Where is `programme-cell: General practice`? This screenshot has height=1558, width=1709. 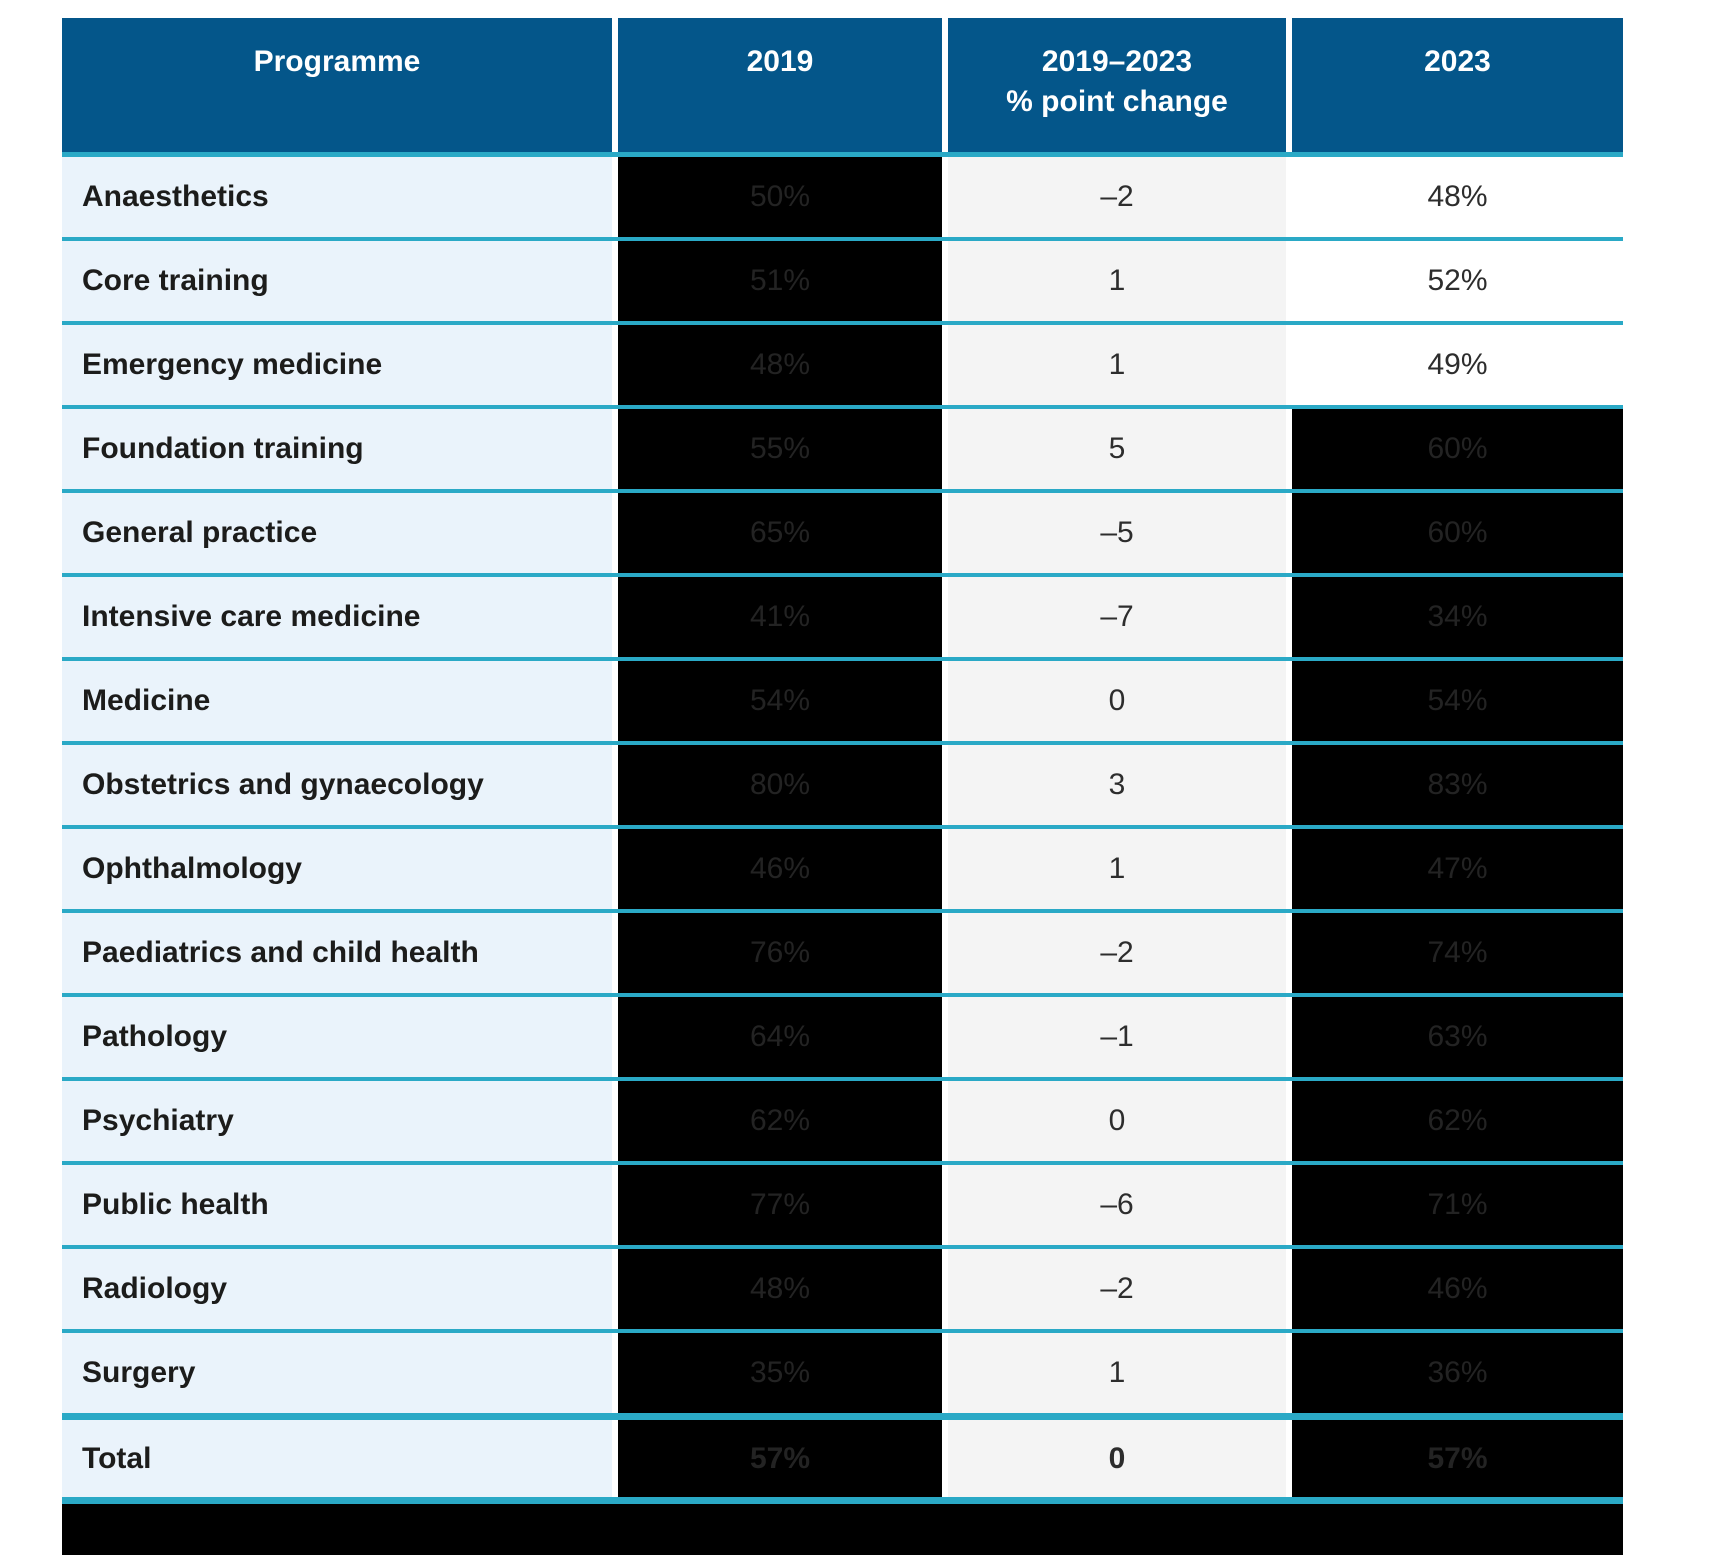 programme-cell: General practice is located at coordinates (337, 533).